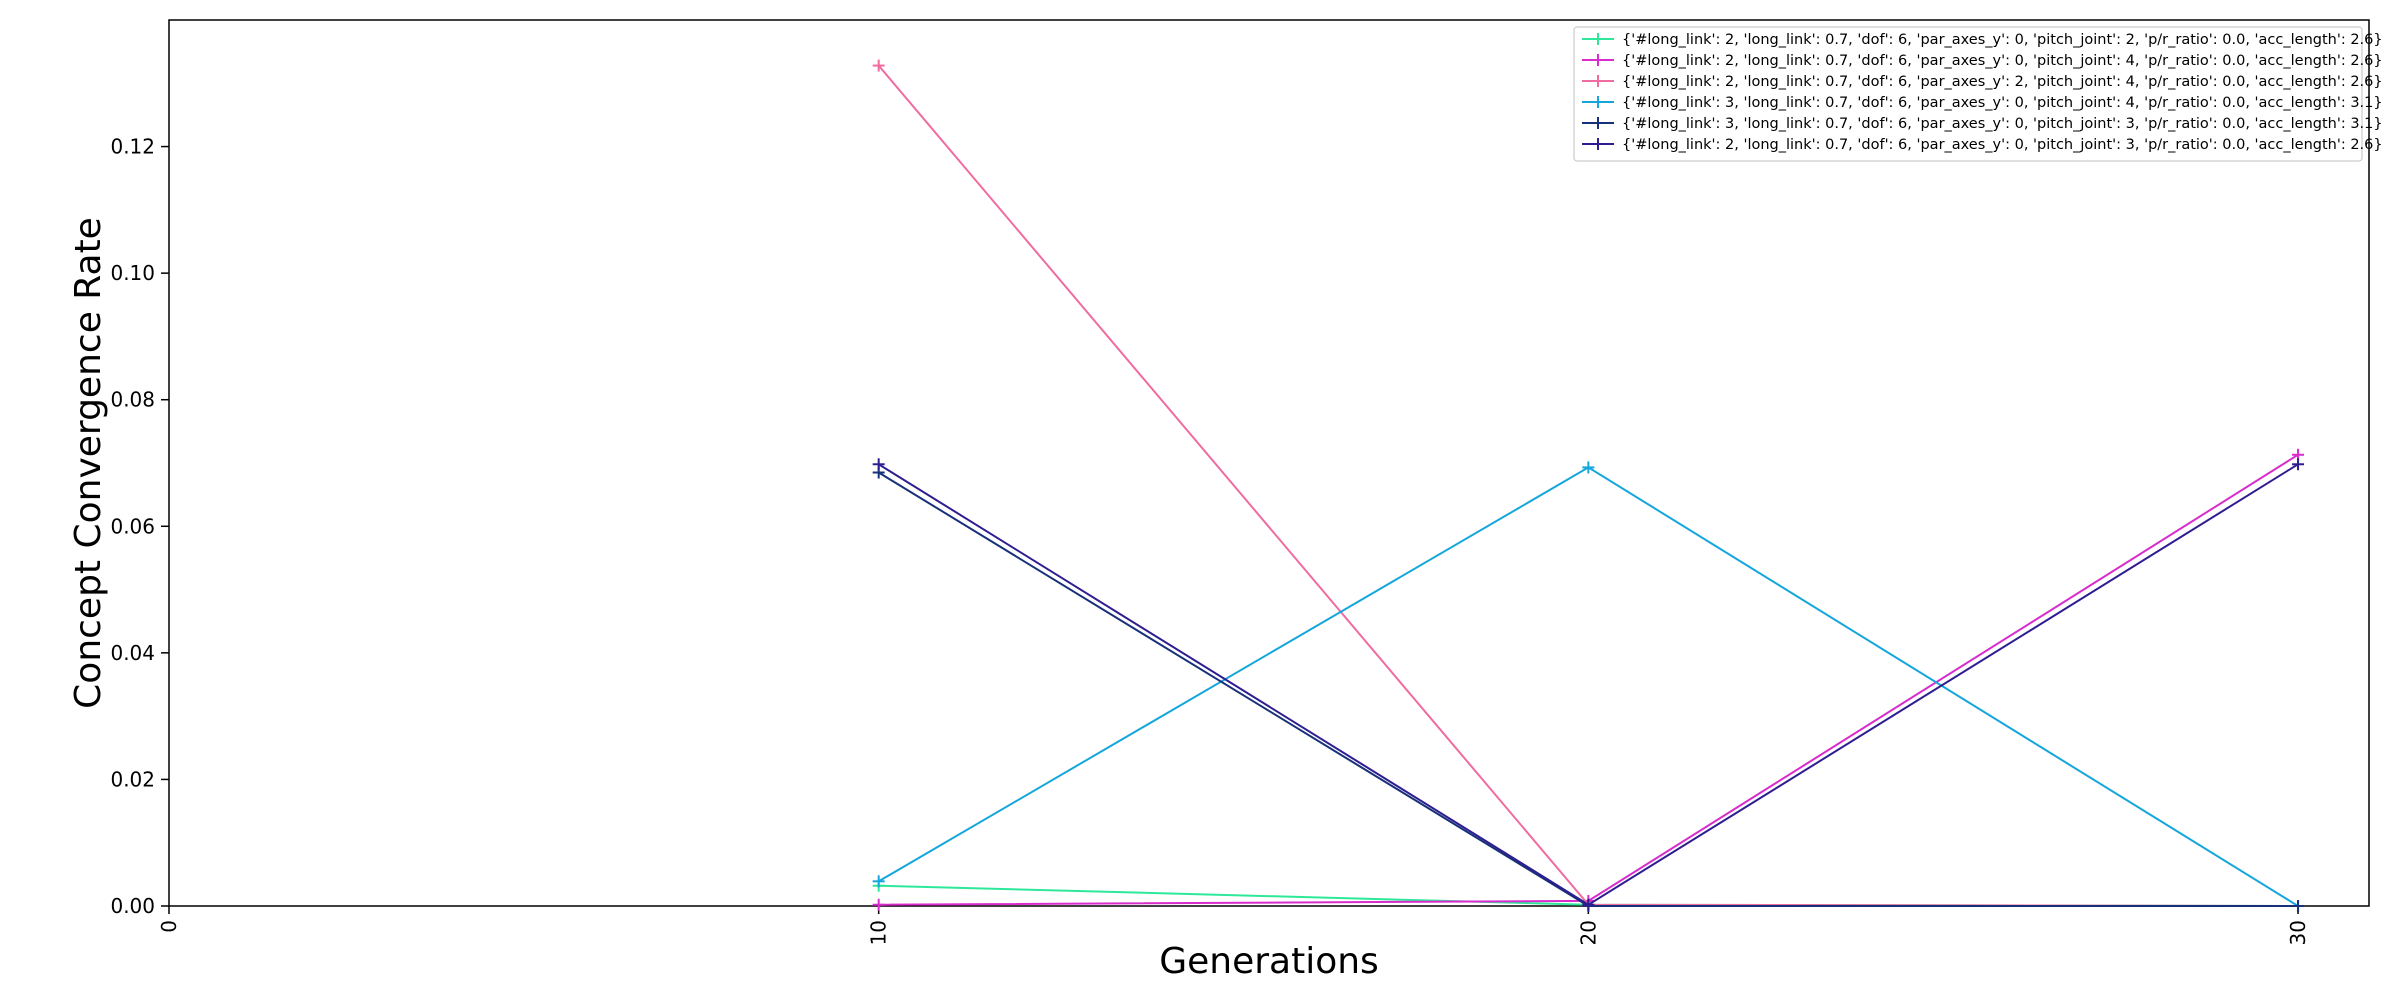  Describe the element at coordinates (132, 526) in the screenshot. I see `y-tick-label: 0.06` at that location.